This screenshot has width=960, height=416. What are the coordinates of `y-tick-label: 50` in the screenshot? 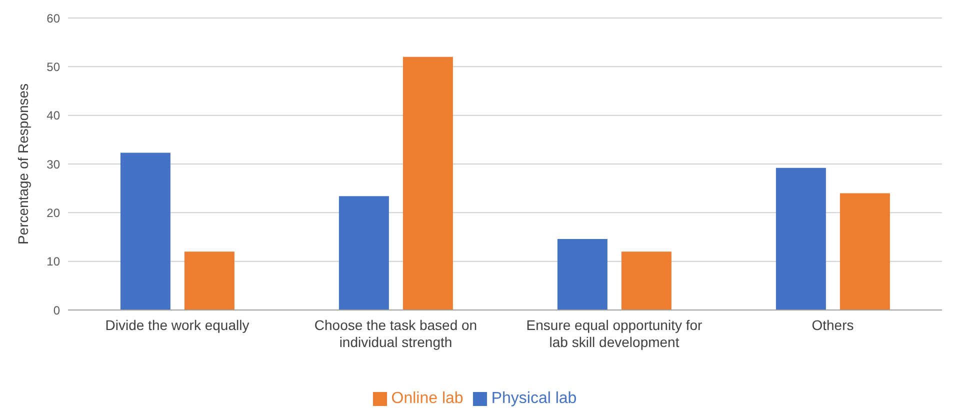 It's located at (53, 67).